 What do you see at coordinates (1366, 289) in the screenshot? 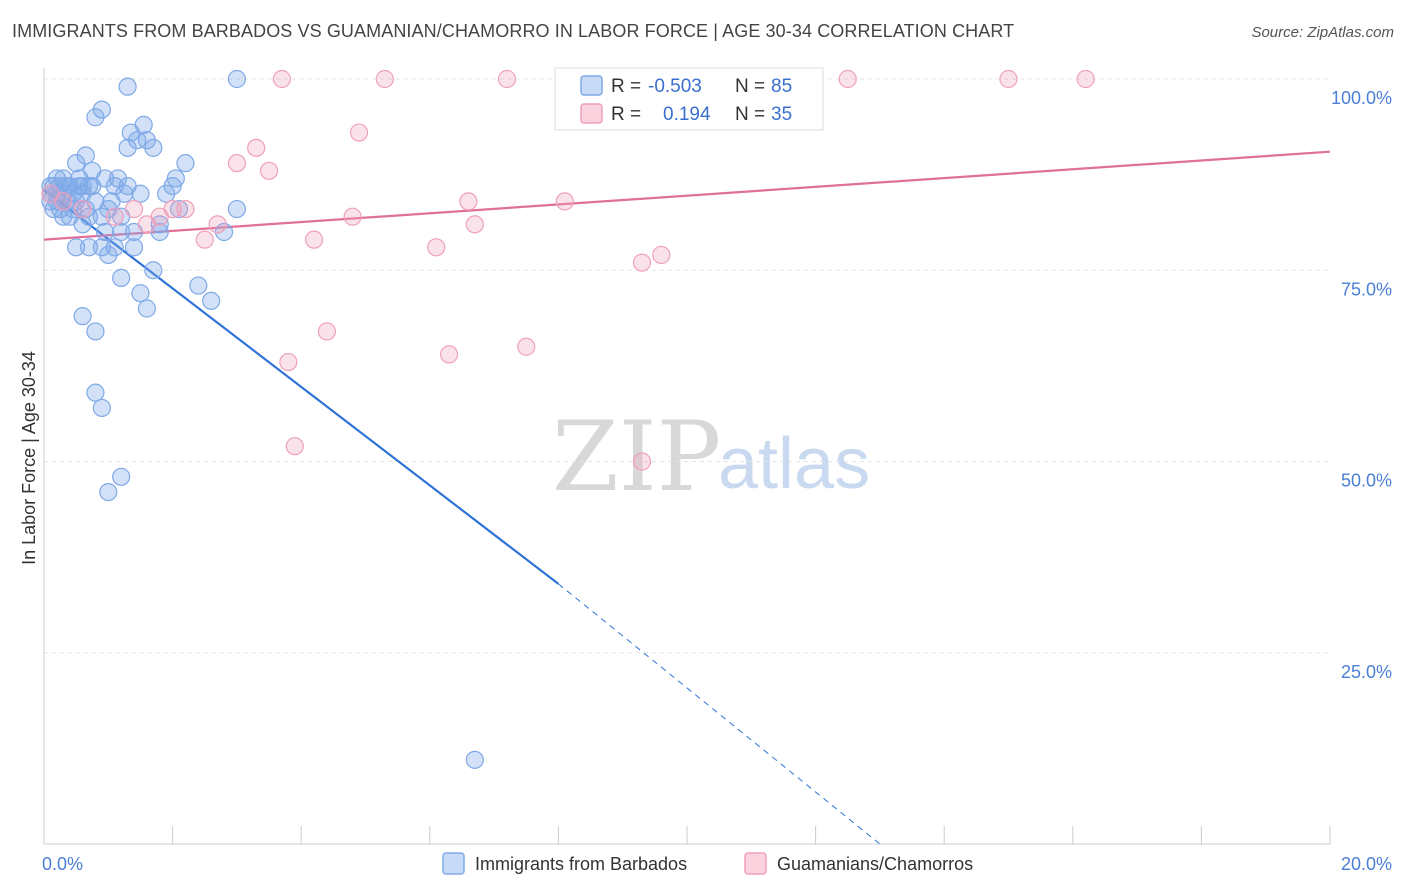
I see `y-tick-label-75: 75.0%` at bounding box center [1366, 289].